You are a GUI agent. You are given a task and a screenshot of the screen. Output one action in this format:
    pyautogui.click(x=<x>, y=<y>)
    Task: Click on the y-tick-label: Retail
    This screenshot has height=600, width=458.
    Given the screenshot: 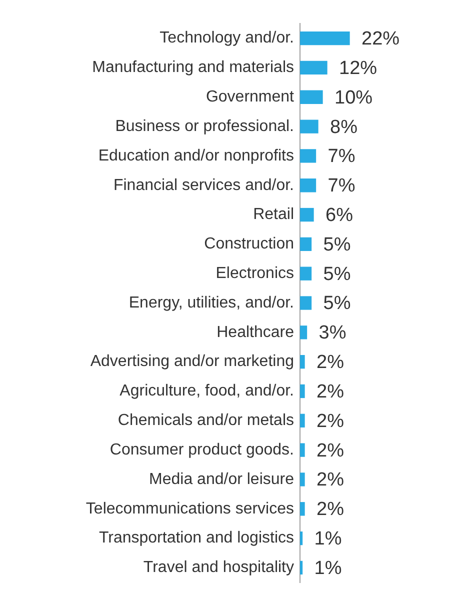 What is the action you would take?
    pyautogui.click(x=273, y=215)
    